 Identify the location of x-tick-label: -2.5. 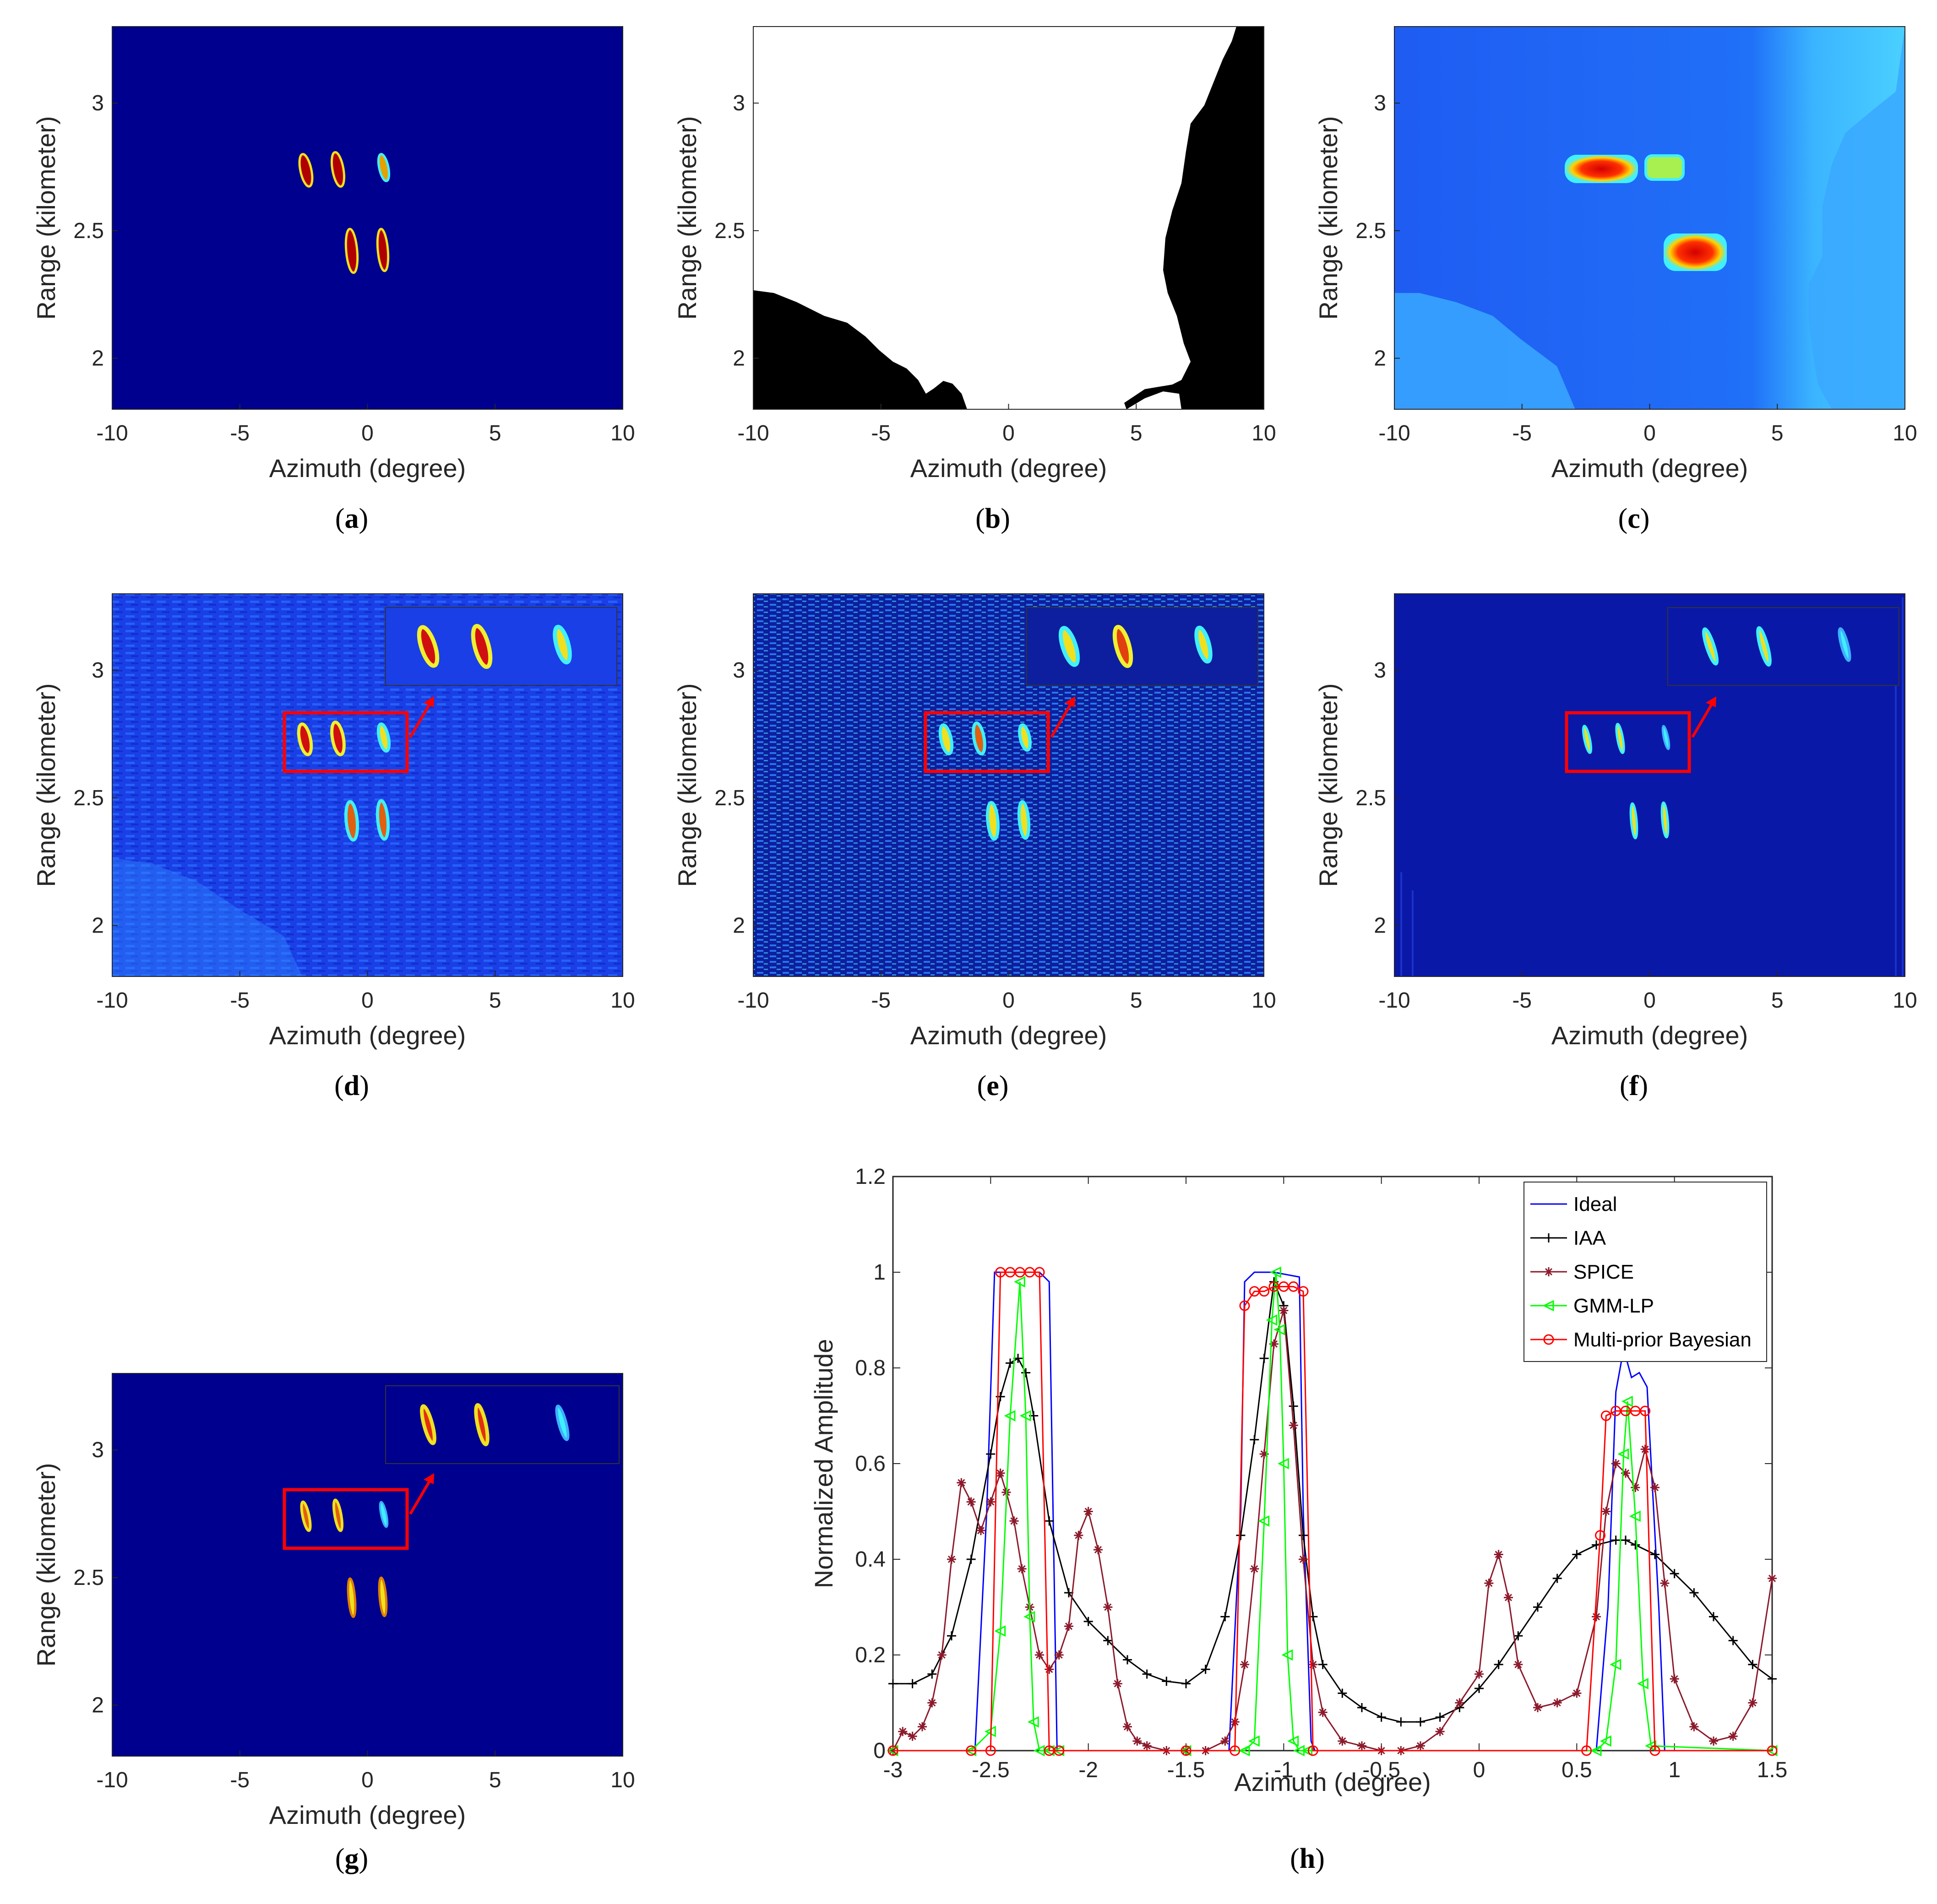
(991, 1770).